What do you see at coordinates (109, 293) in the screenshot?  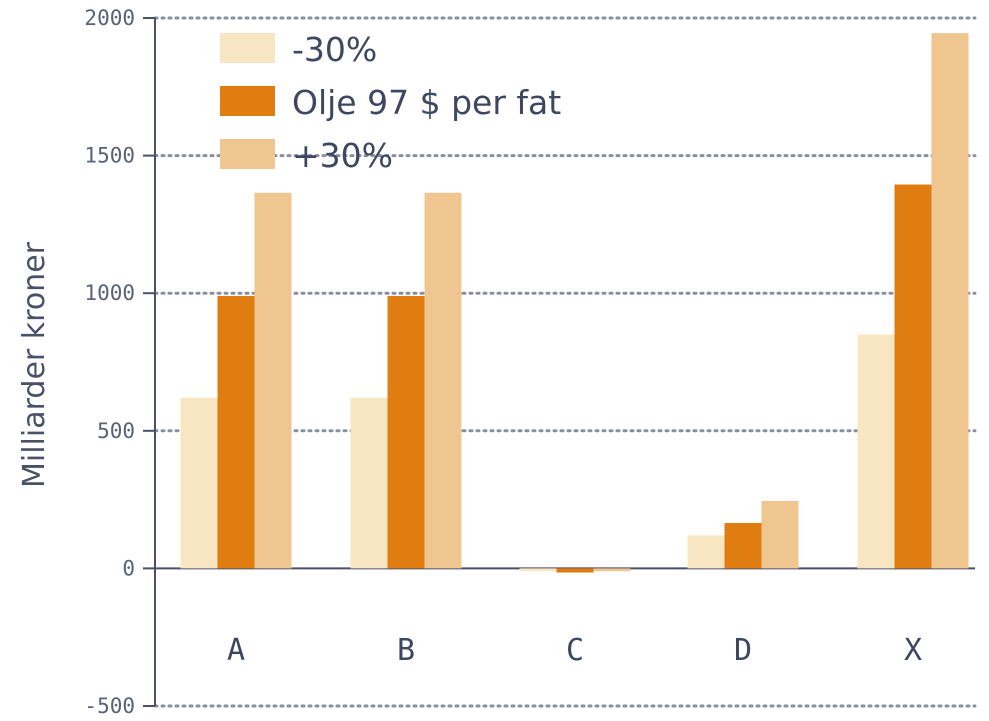 I see `y-tick-label: 1000` at bounding box center [109, 293].